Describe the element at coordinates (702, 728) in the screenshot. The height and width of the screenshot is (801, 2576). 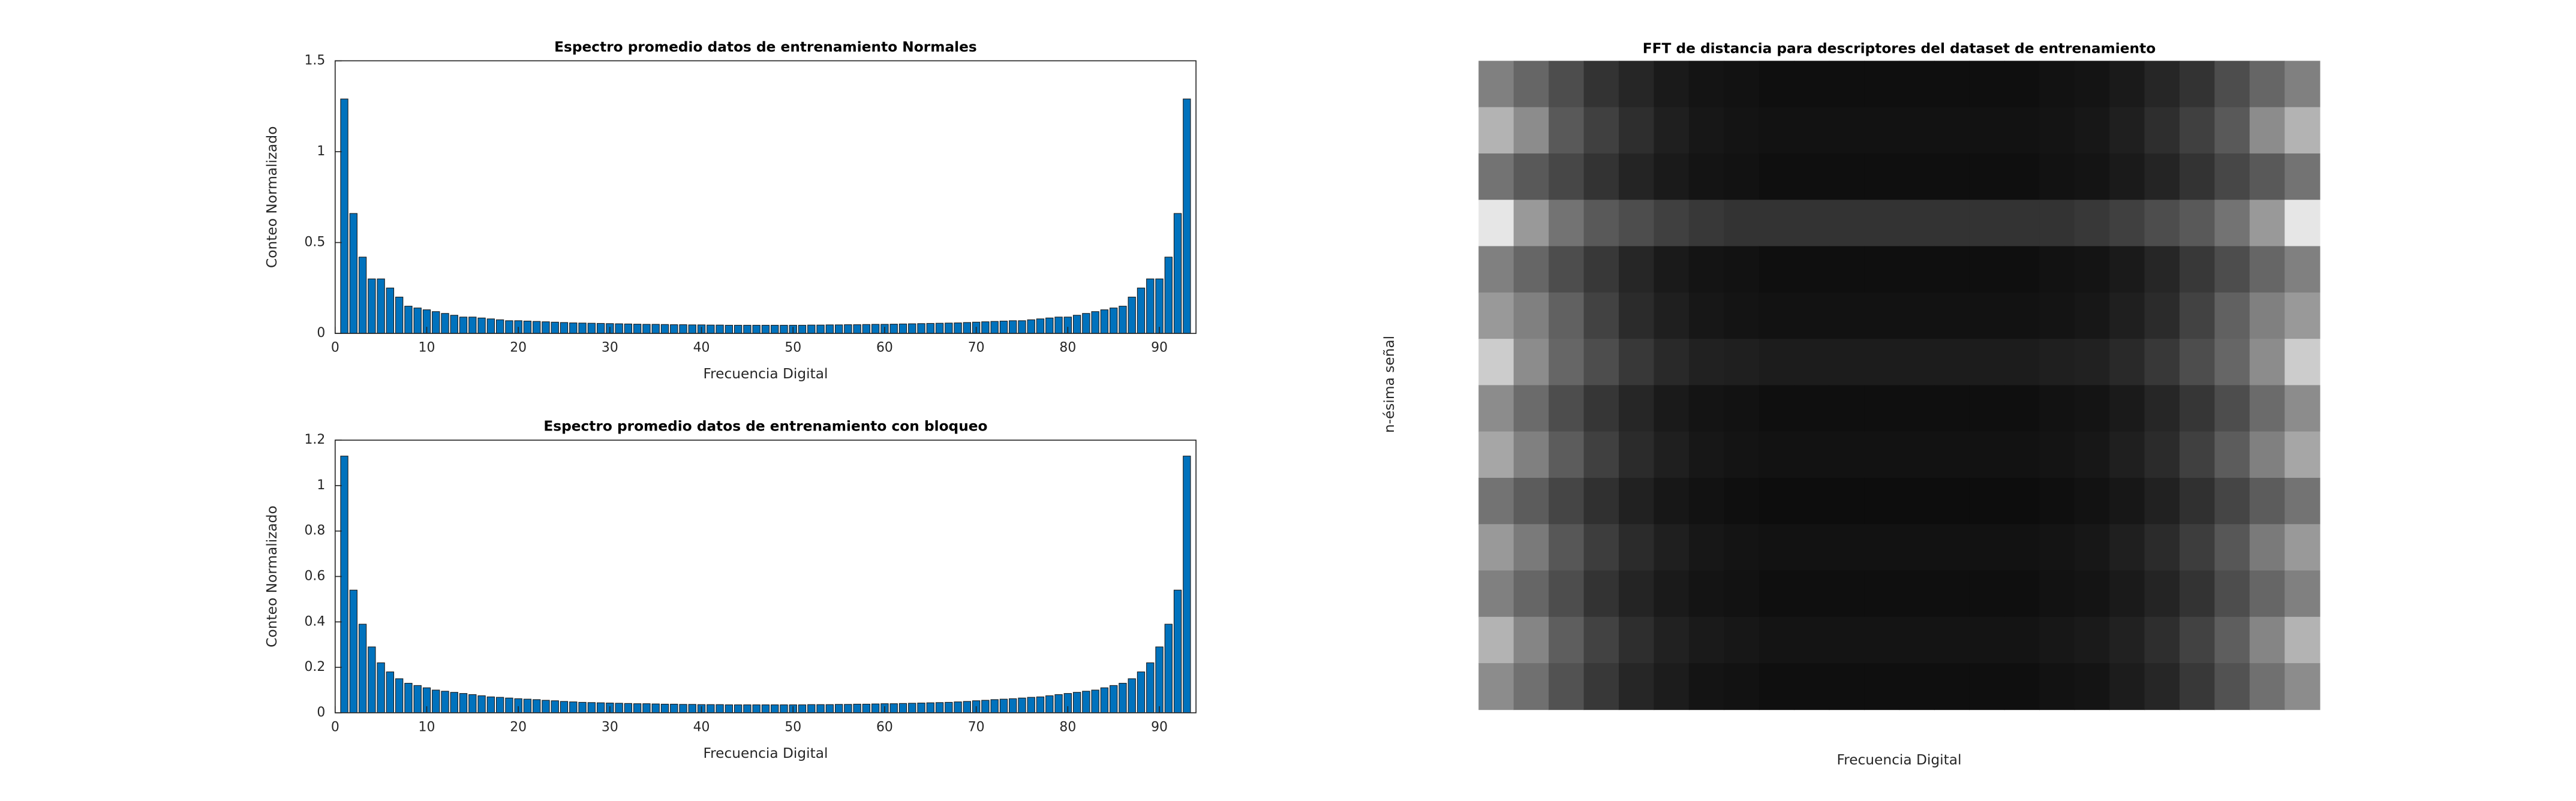
I see `x-tick-label: 40` at that location.